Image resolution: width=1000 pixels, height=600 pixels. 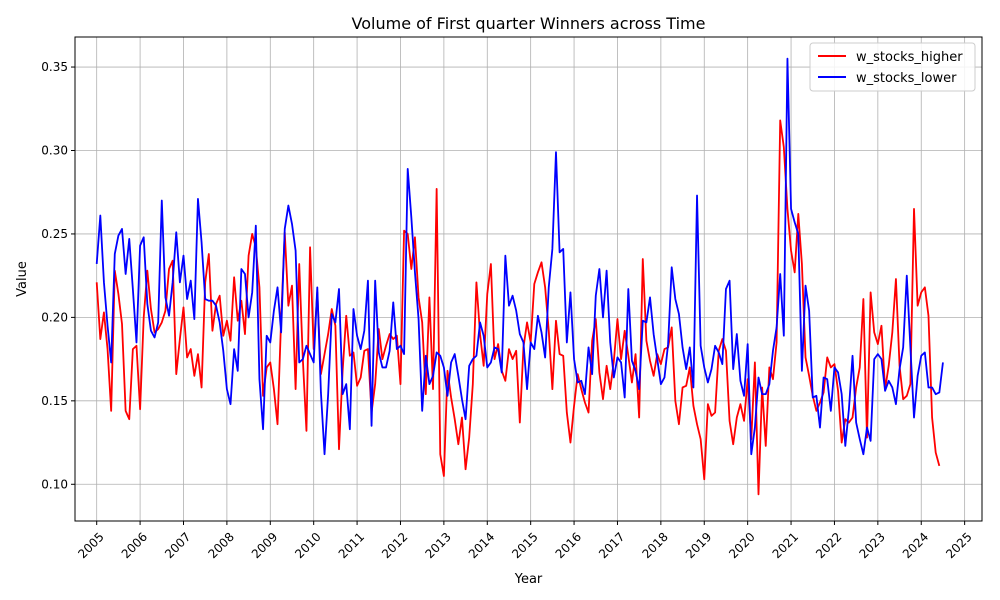 I want to click on x-tick-label: 2010, so click(x=307, y=545).